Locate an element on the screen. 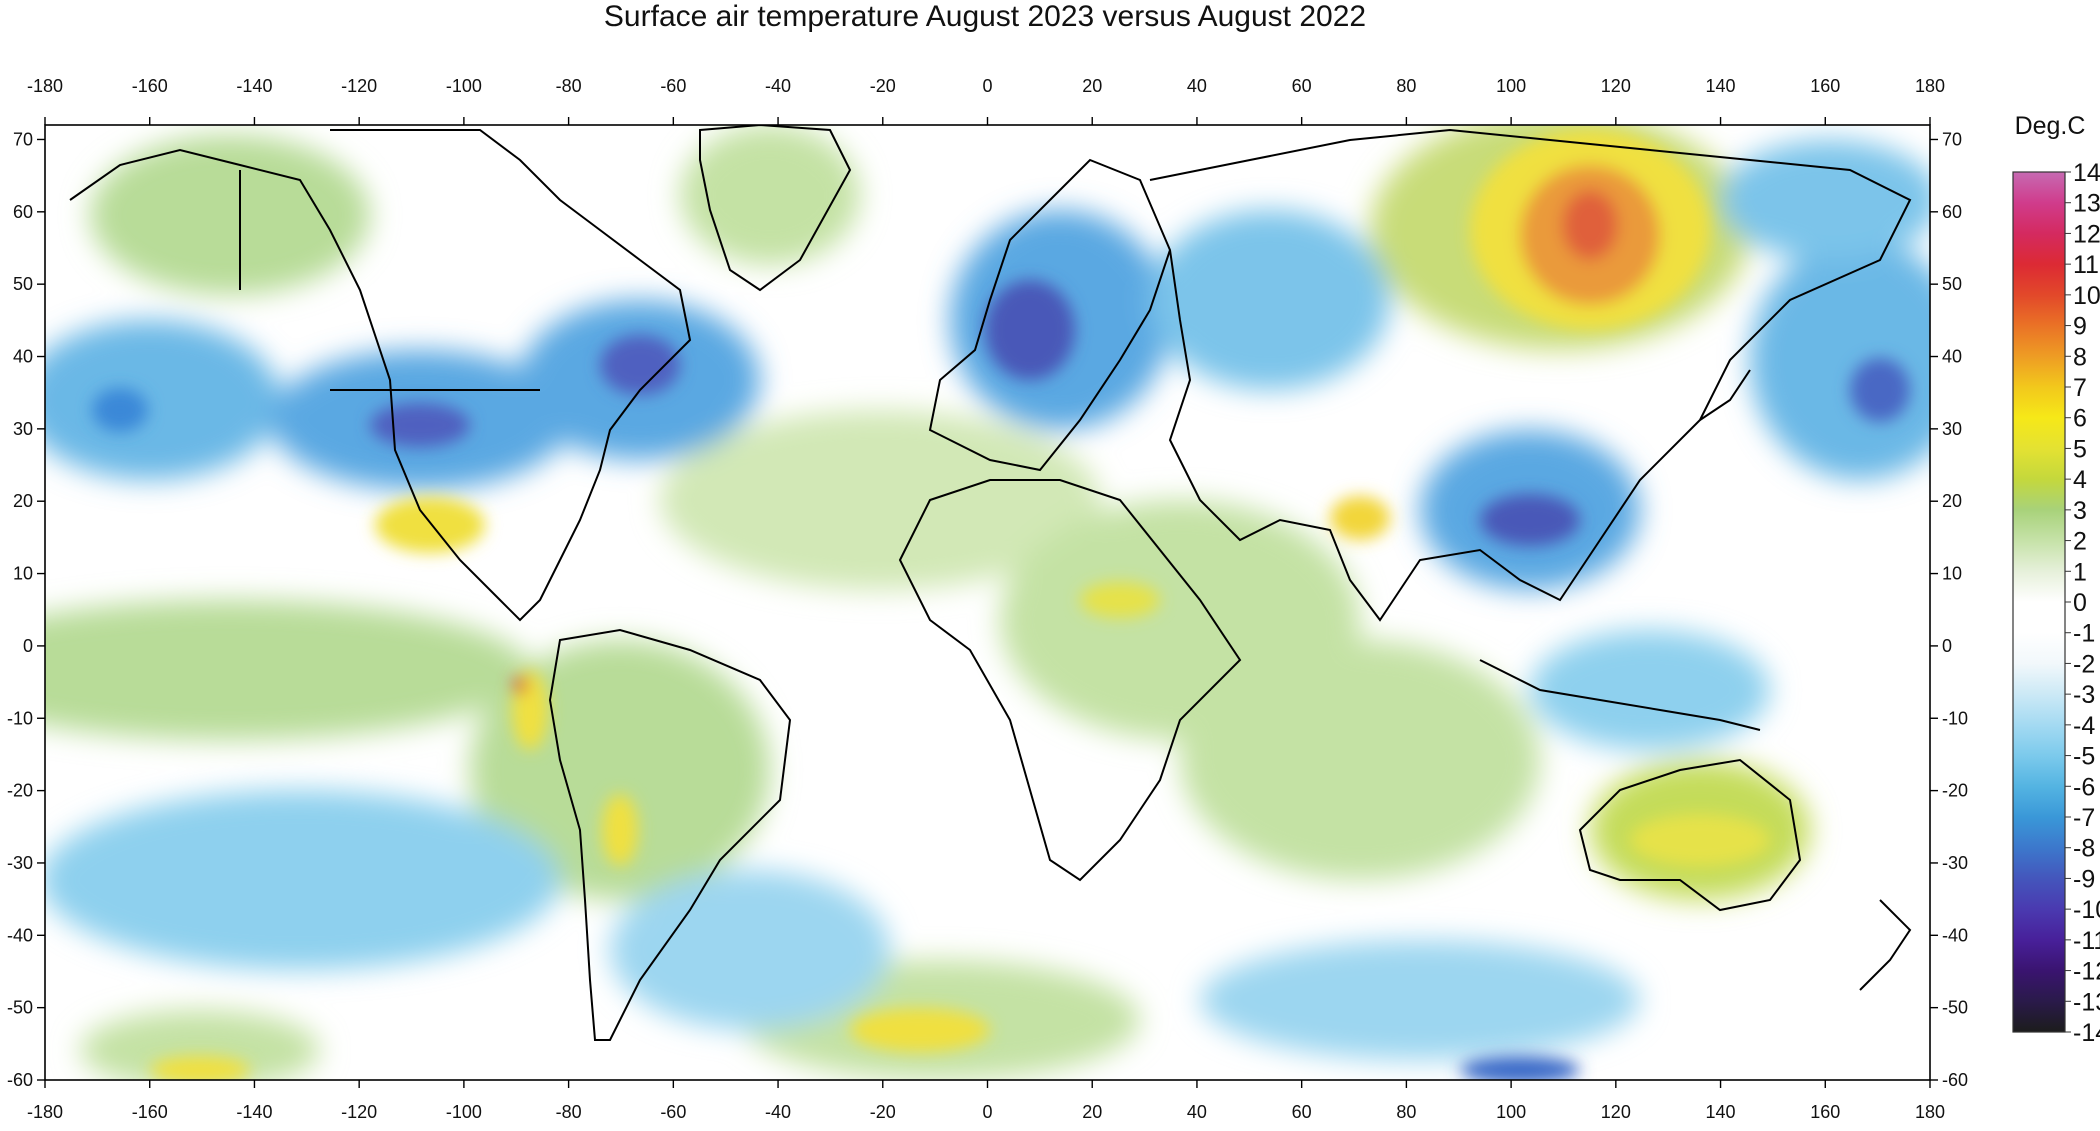  anomaly-blue-north-pacific-east is located at coordinates (1840, 360).